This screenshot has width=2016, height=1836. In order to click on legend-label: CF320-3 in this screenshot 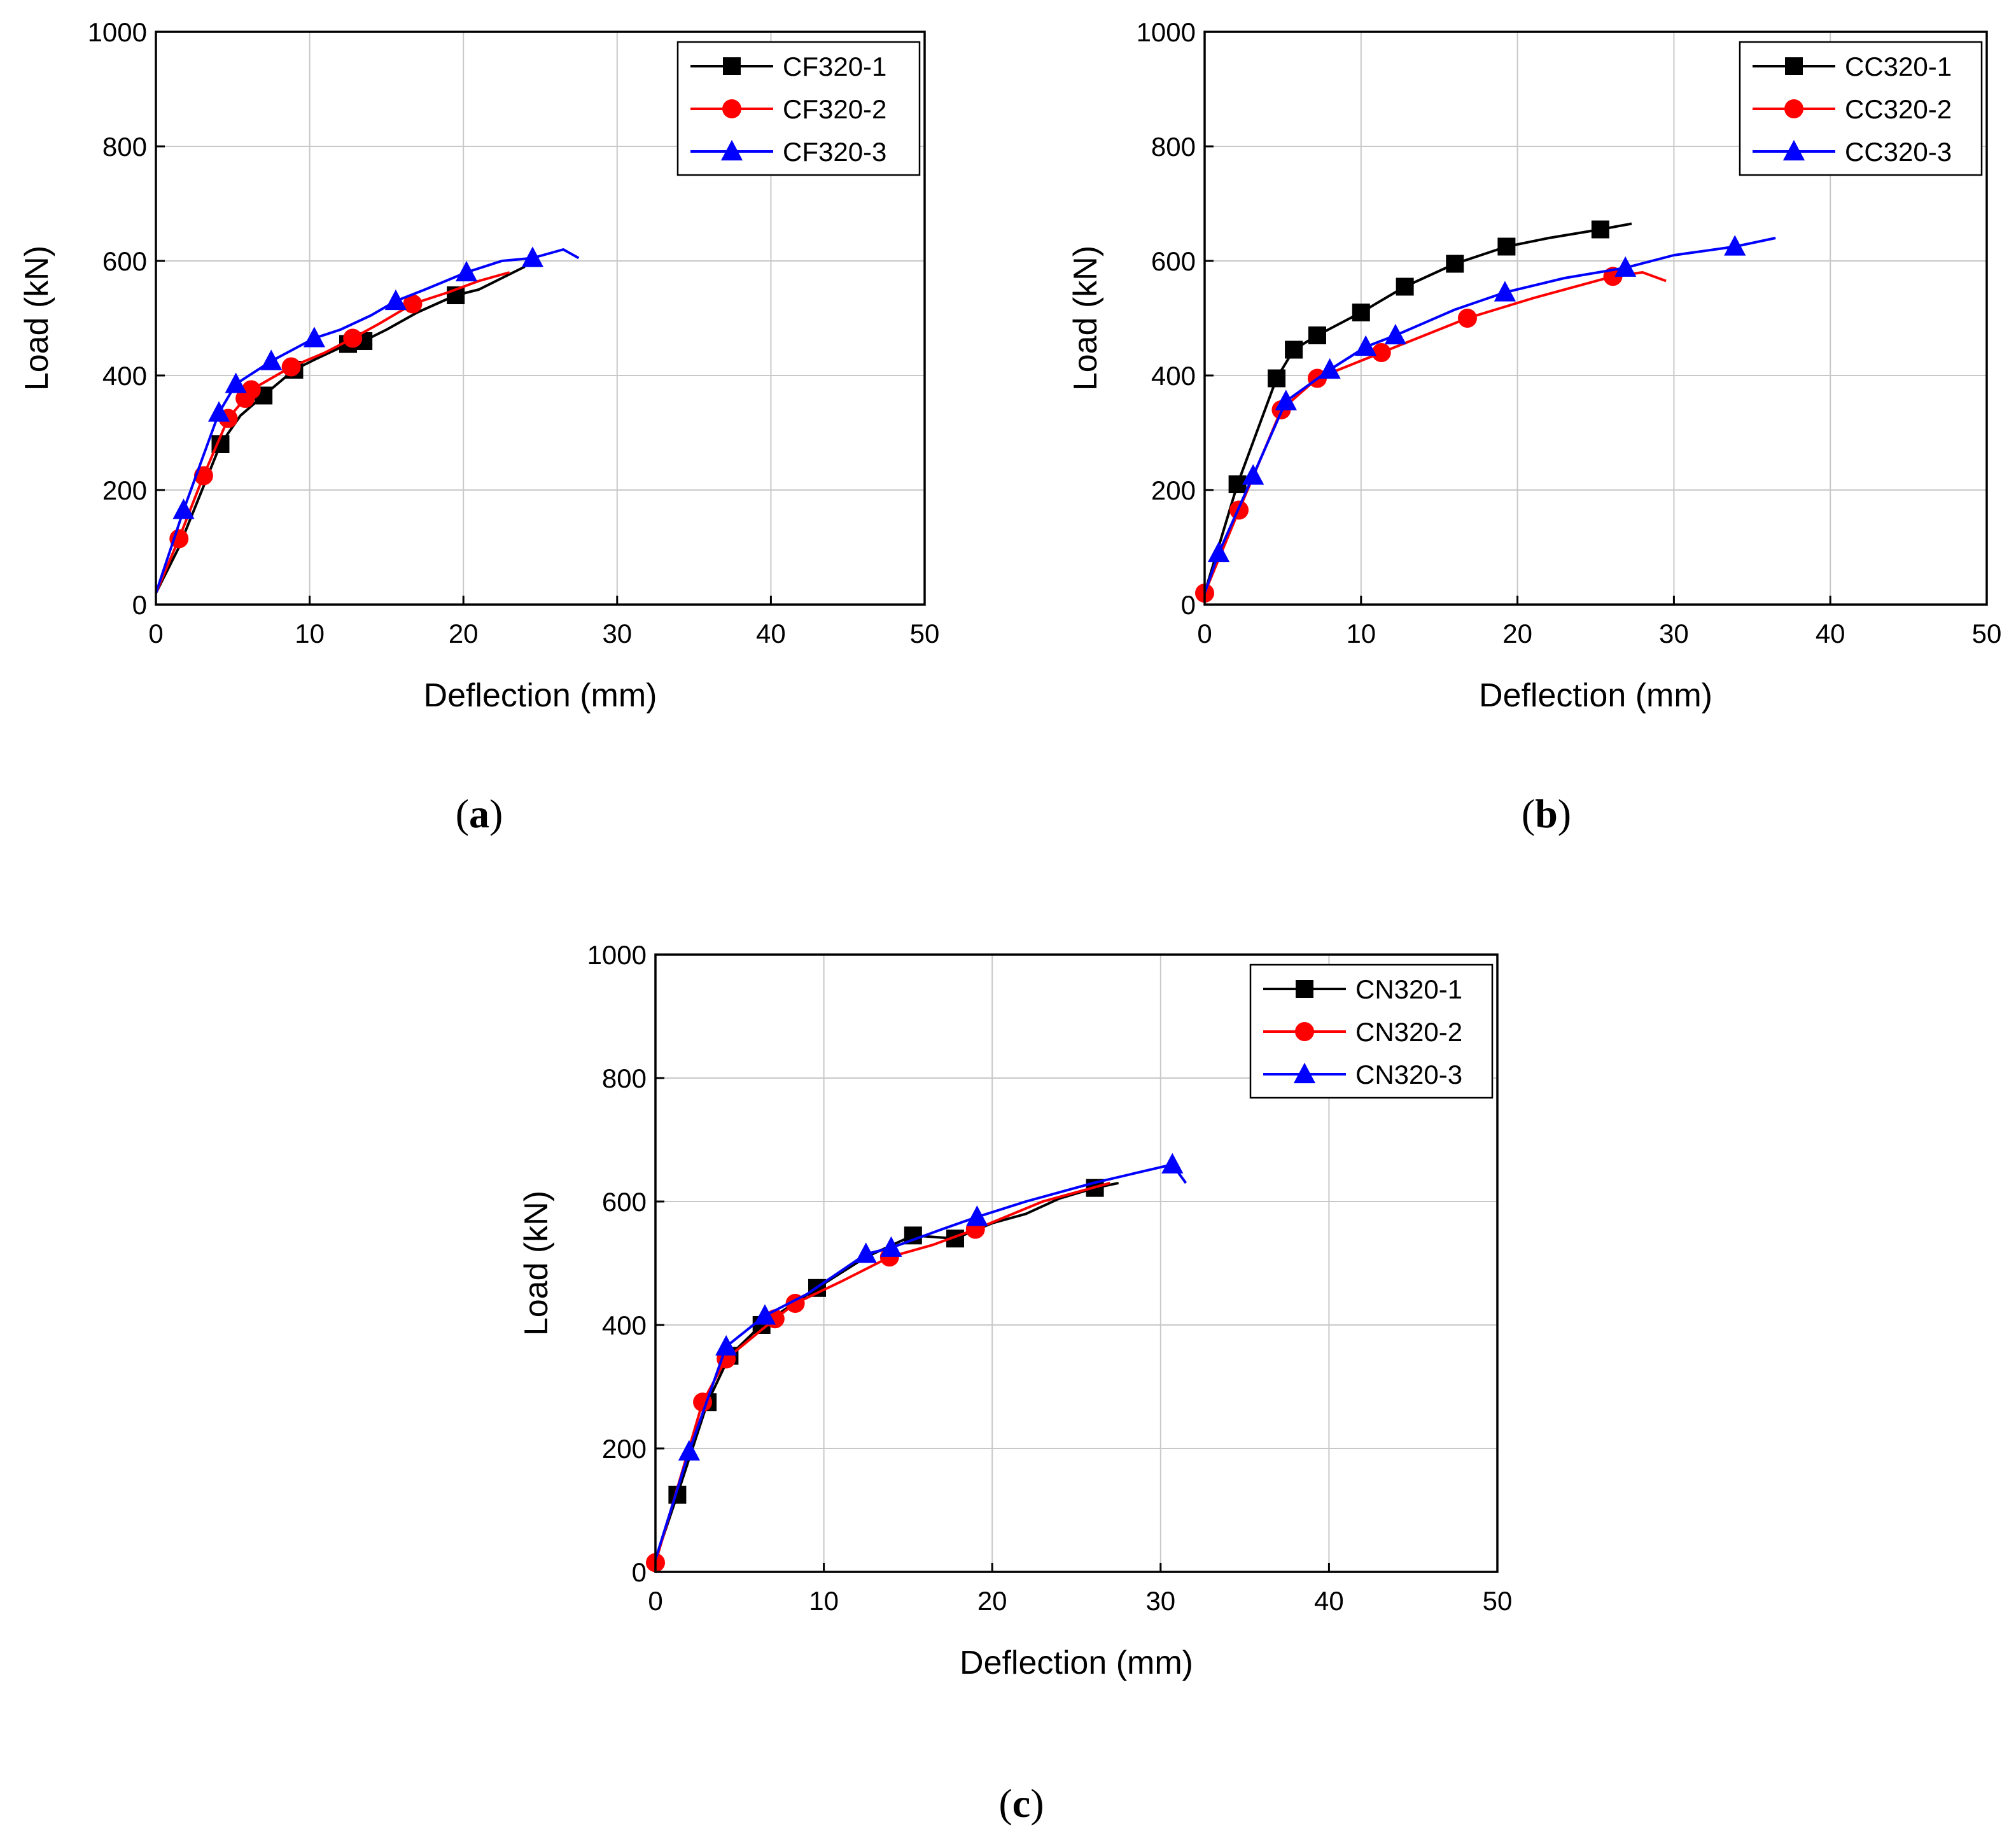, I will do `click(834, 152)`.